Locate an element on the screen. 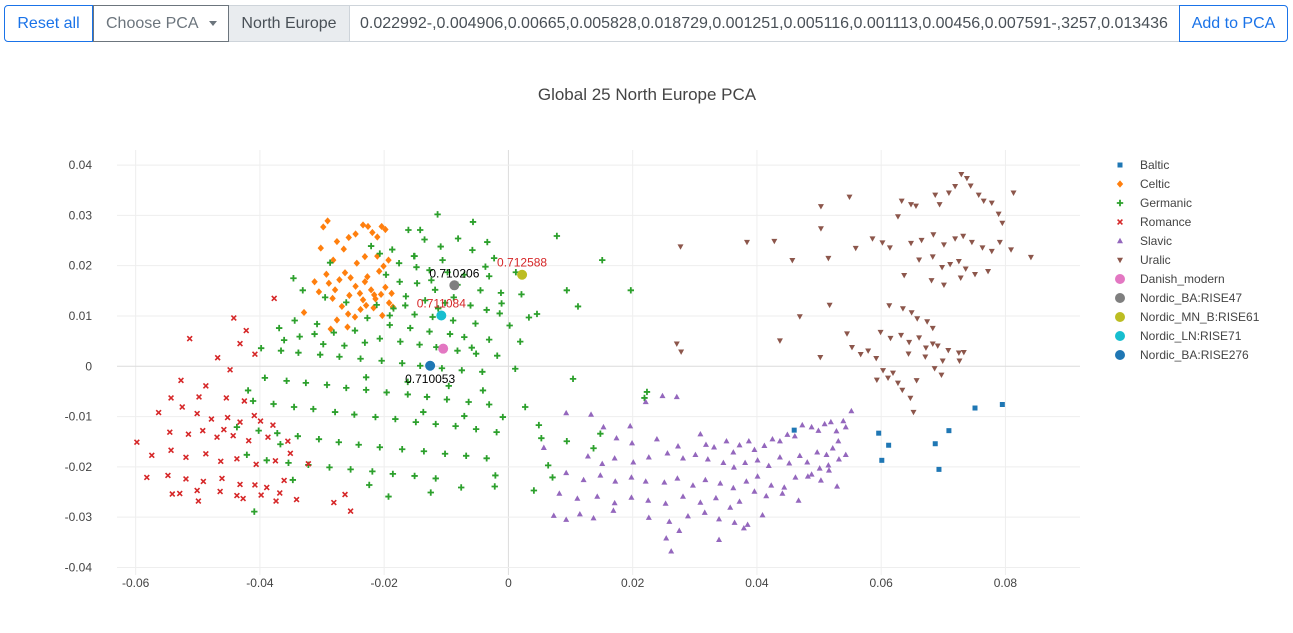  legend-item-danish-modern: Danish_modern is located at coordinates (1170, 279).